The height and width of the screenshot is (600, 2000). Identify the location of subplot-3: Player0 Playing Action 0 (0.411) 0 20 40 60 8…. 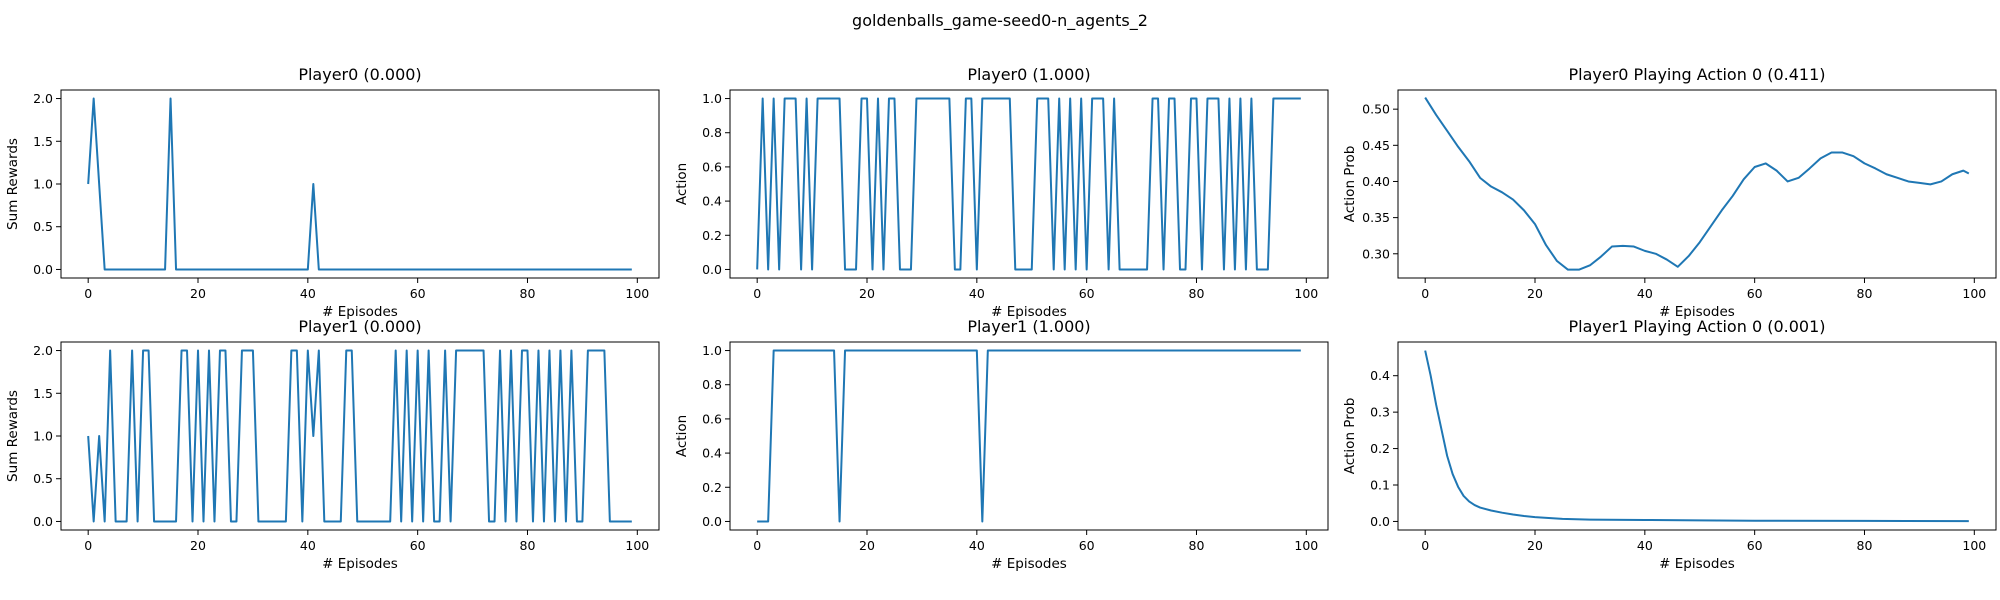
(1669, 192).